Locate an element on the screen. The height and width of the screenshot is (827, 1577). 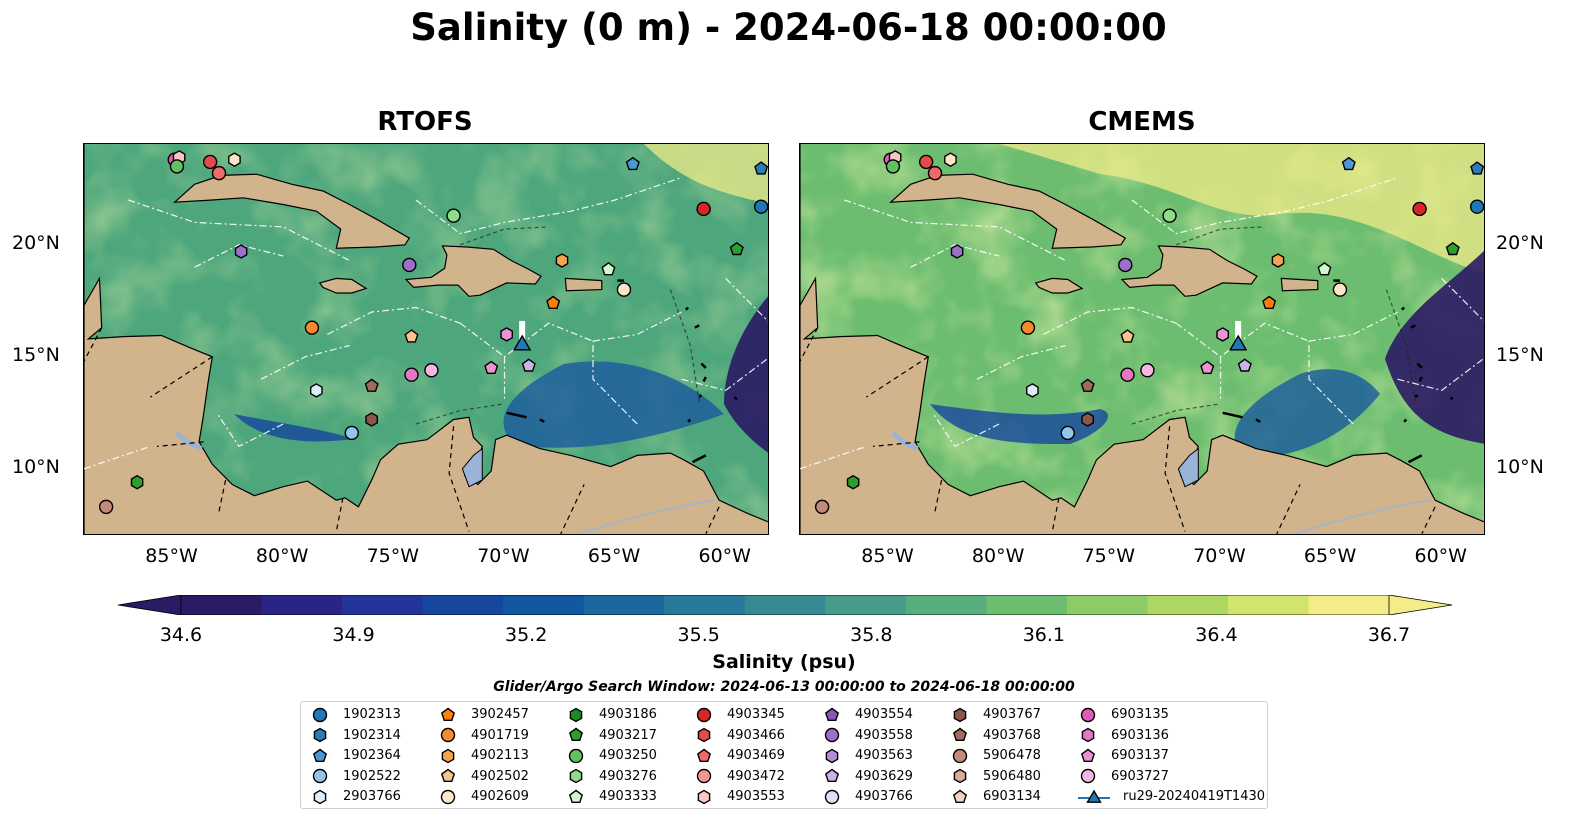
hispaniola is located at coordinates (473, 271).